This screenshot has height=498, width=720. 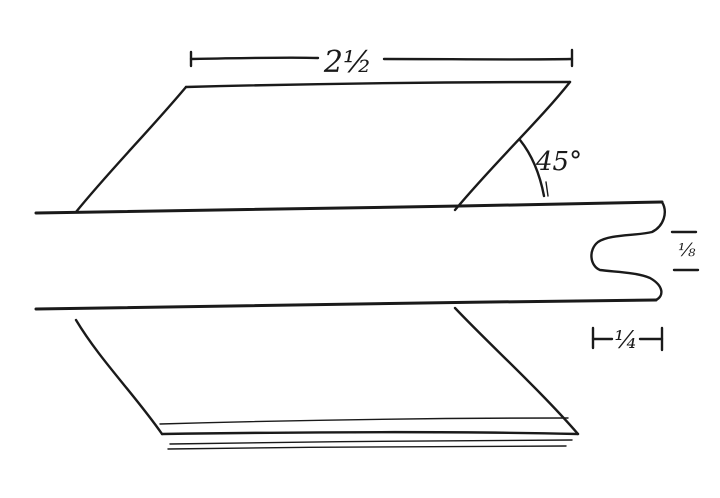 I want to click on notch-width-label: ¼, so click(x=625, y=340).